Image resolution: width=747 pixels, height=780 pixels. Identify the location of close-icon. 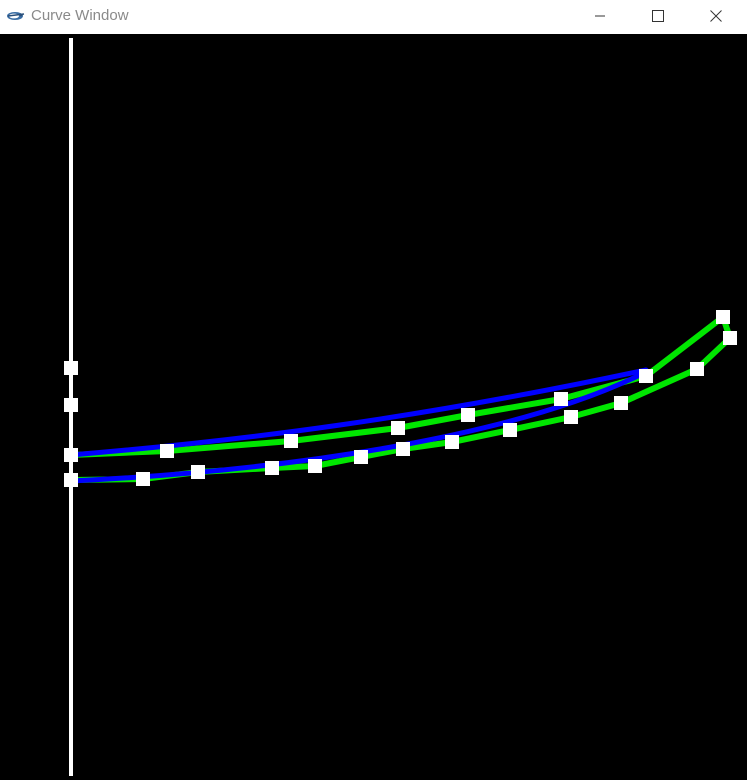
(716, 16).